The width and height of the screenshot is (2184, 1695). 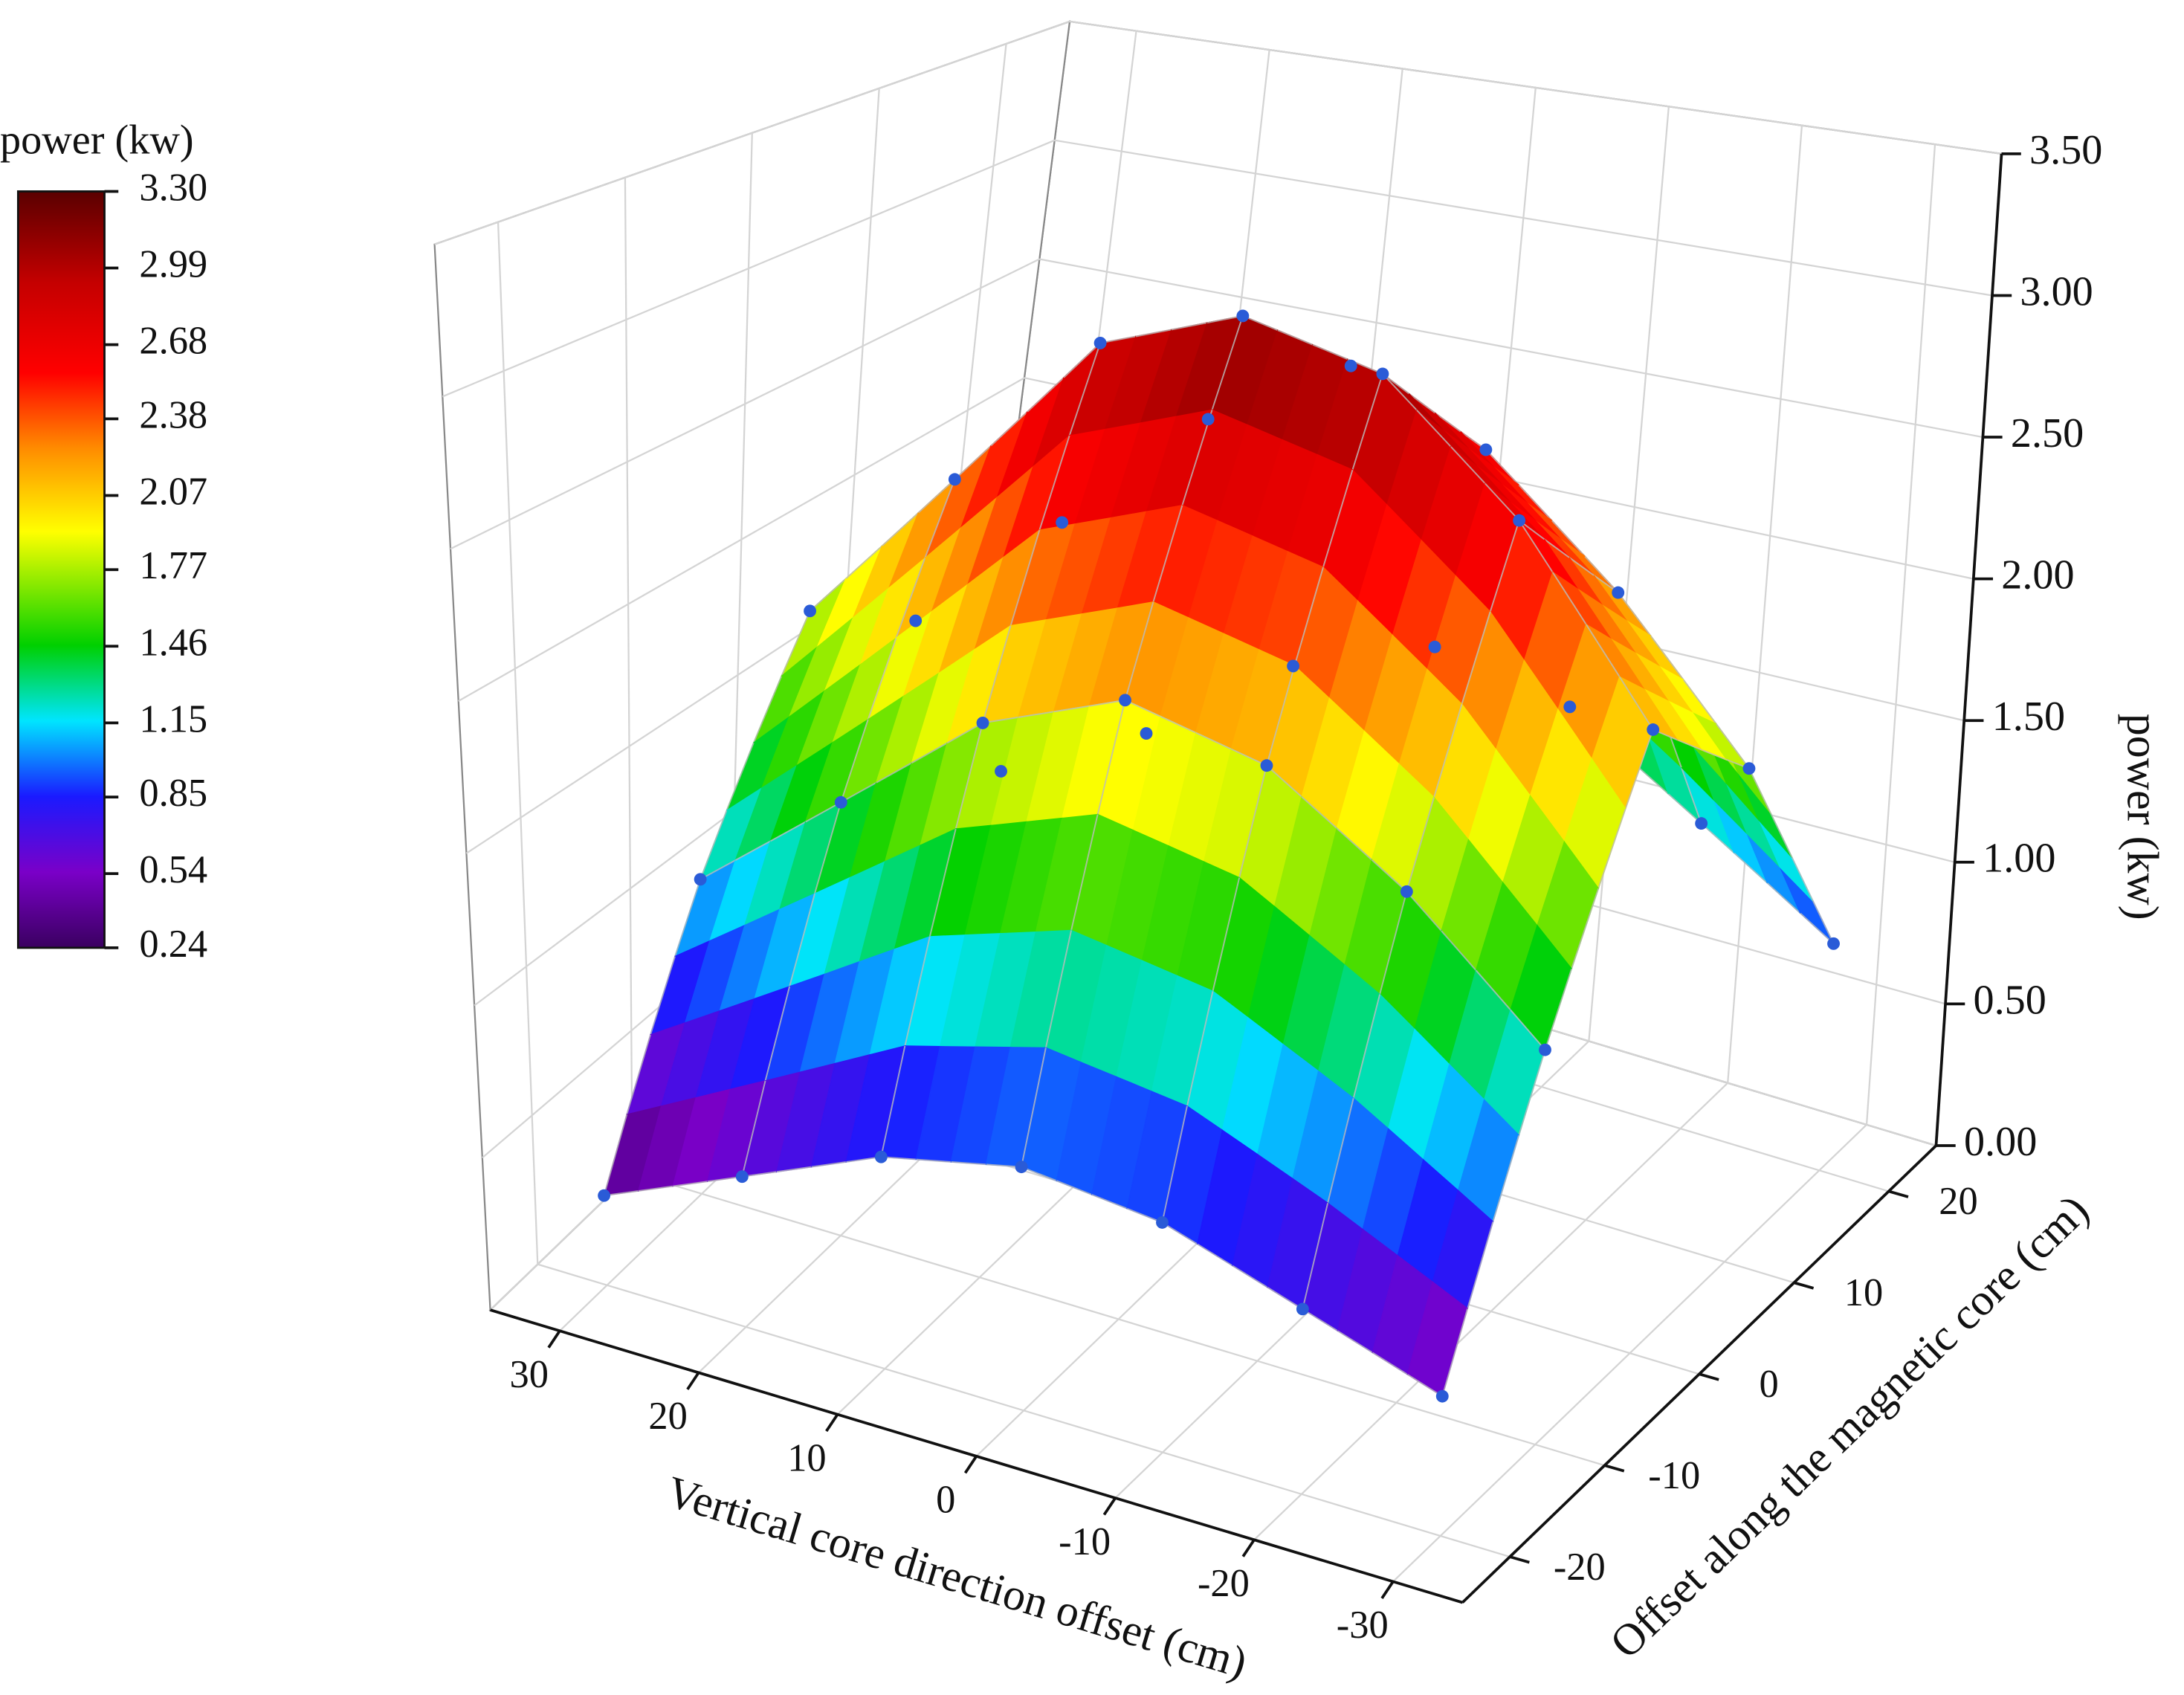 What do you see at coordinates (2048, 433) in the screenshot?
I see `z-tick-label: 2.50` at bounding box center [2048, 433].